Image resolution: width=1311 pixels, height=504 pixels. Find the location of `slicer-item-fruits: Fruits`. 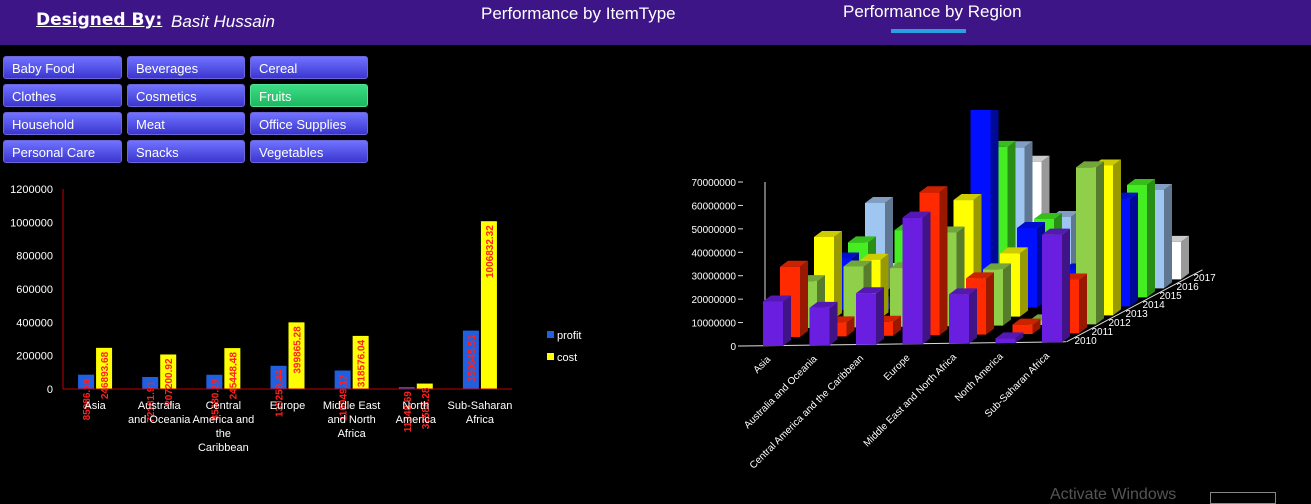

slicer-item-fruits: Fruits is located at coordinates (309, 95).